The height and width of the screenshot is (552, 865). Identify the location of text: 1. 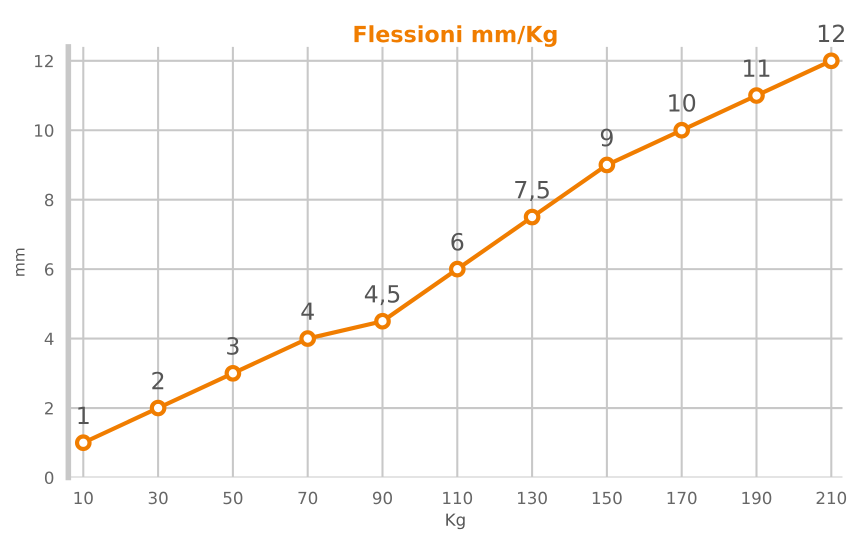
(83, 415).